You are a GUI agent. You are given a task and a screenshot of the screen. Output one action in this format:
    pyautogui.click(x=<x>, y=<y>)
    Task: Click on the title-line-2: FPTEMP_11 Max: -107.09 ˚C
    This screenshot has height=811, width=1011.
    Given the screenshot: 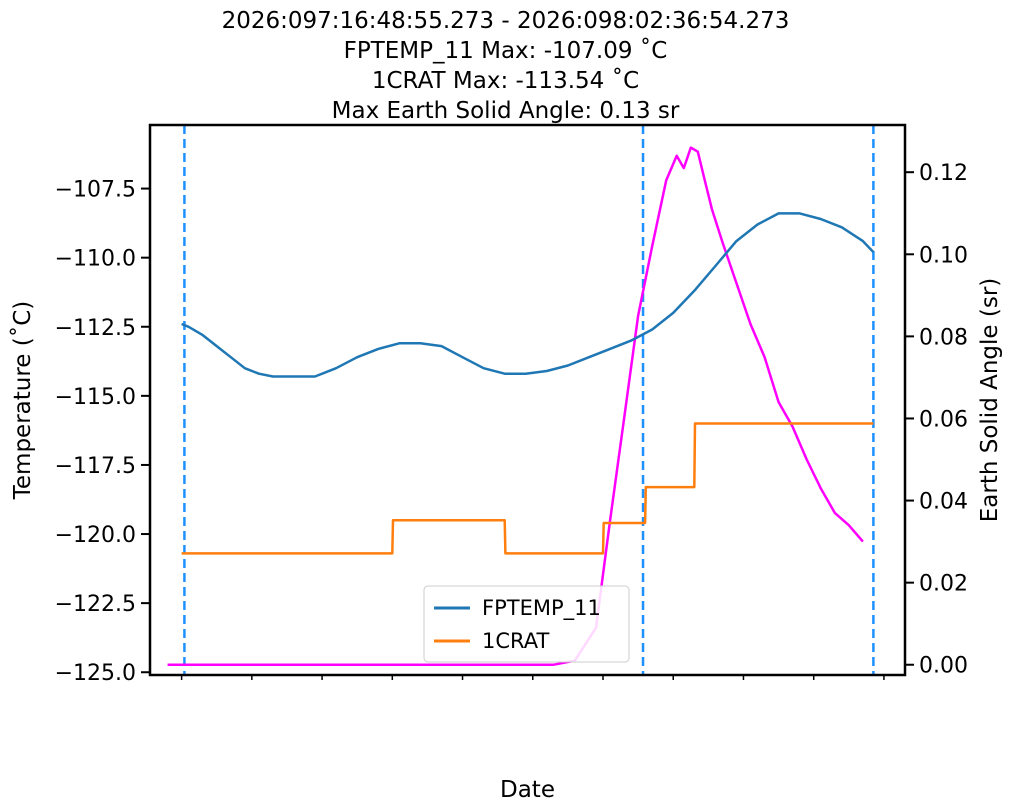 What is the action you would take?
    pyautogui.click(x=505, y=51)
    